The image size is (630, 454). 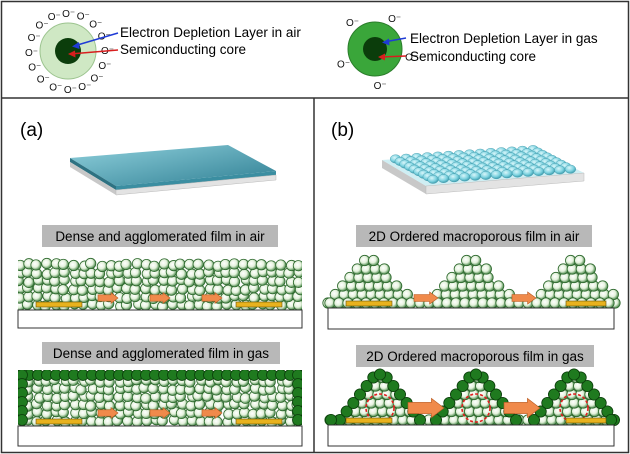 What do you see at coordinates (183, 49) in the screenshot?
I see `core-label-air: Semiconducting core` at bounding box center [183, 49].